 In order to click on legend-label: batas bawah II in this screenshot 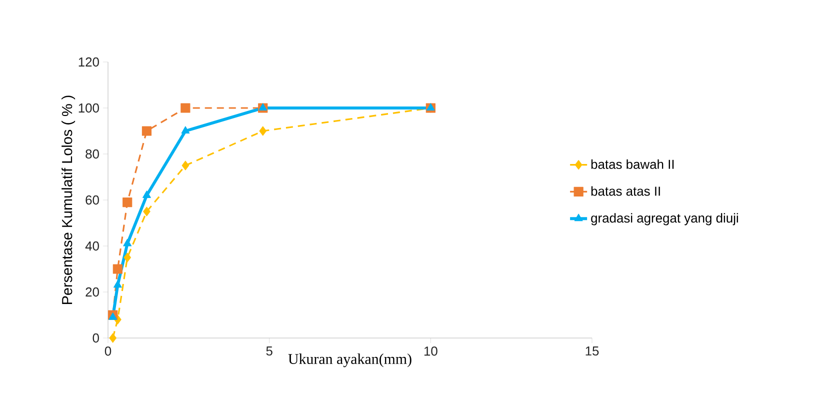, I will do `click(632, 164)`.